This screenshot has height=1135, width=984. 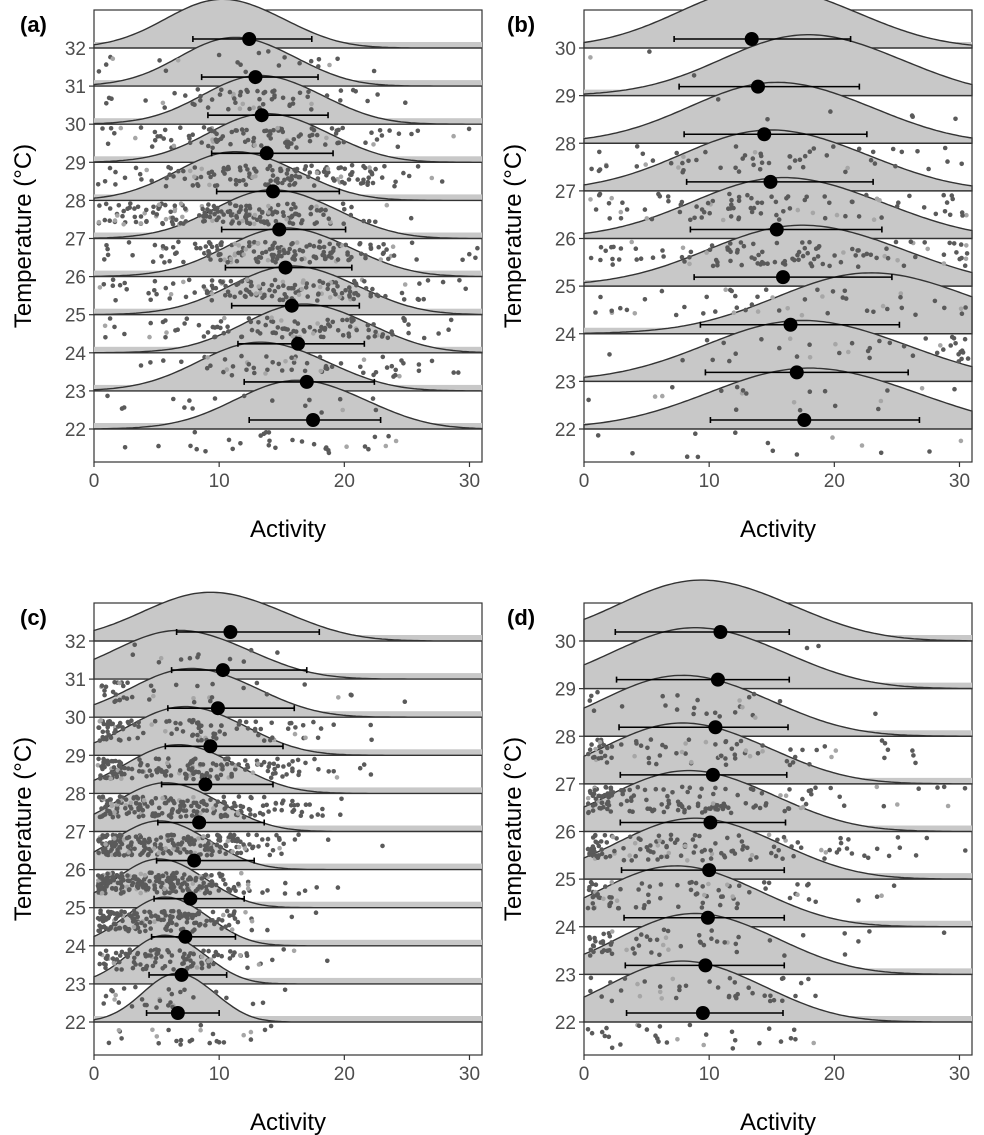 I want to click on y-tick-label: 28, so click(x=565, y=144).